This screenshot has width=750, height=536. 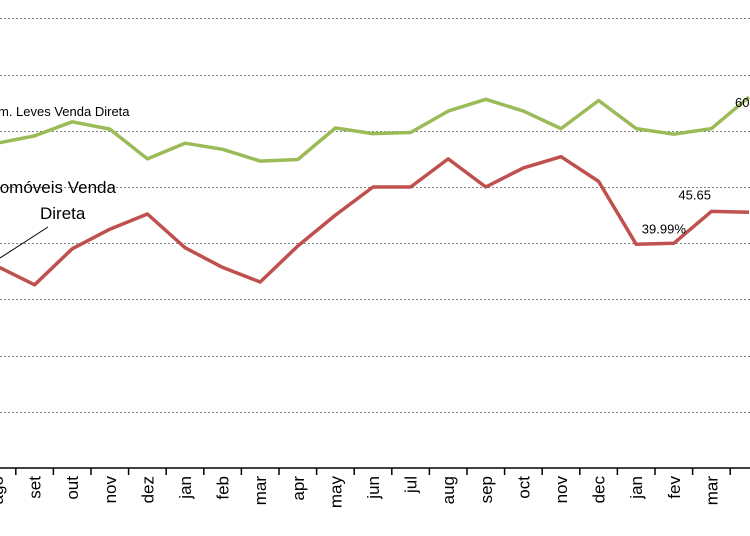 What do you see at coordinates (147, 489) in the screenshot?
I see `x-tick-label: dez` at bounding box center [147, 489].